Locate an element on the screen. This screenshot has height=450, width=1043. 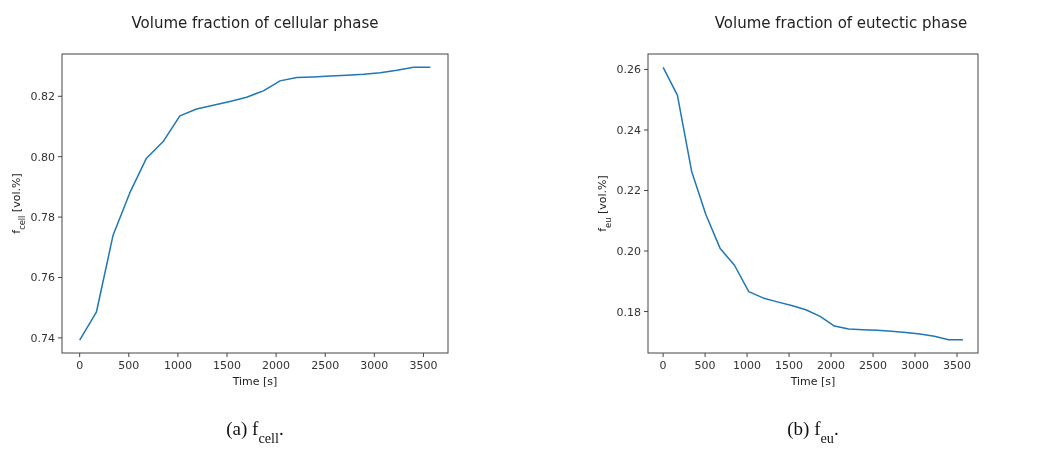
y-tick-label: 0.74 is located at coordinates (42, 338).